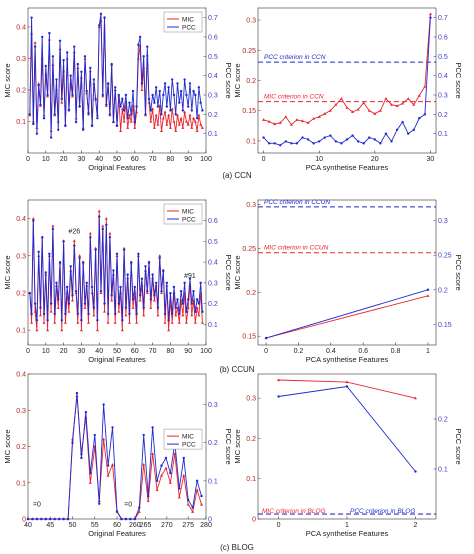  What do you see at coordinates (213, 325) in the screenshot?
I see `y2-tick-label: 0.1` at bounding box center [213, 325].